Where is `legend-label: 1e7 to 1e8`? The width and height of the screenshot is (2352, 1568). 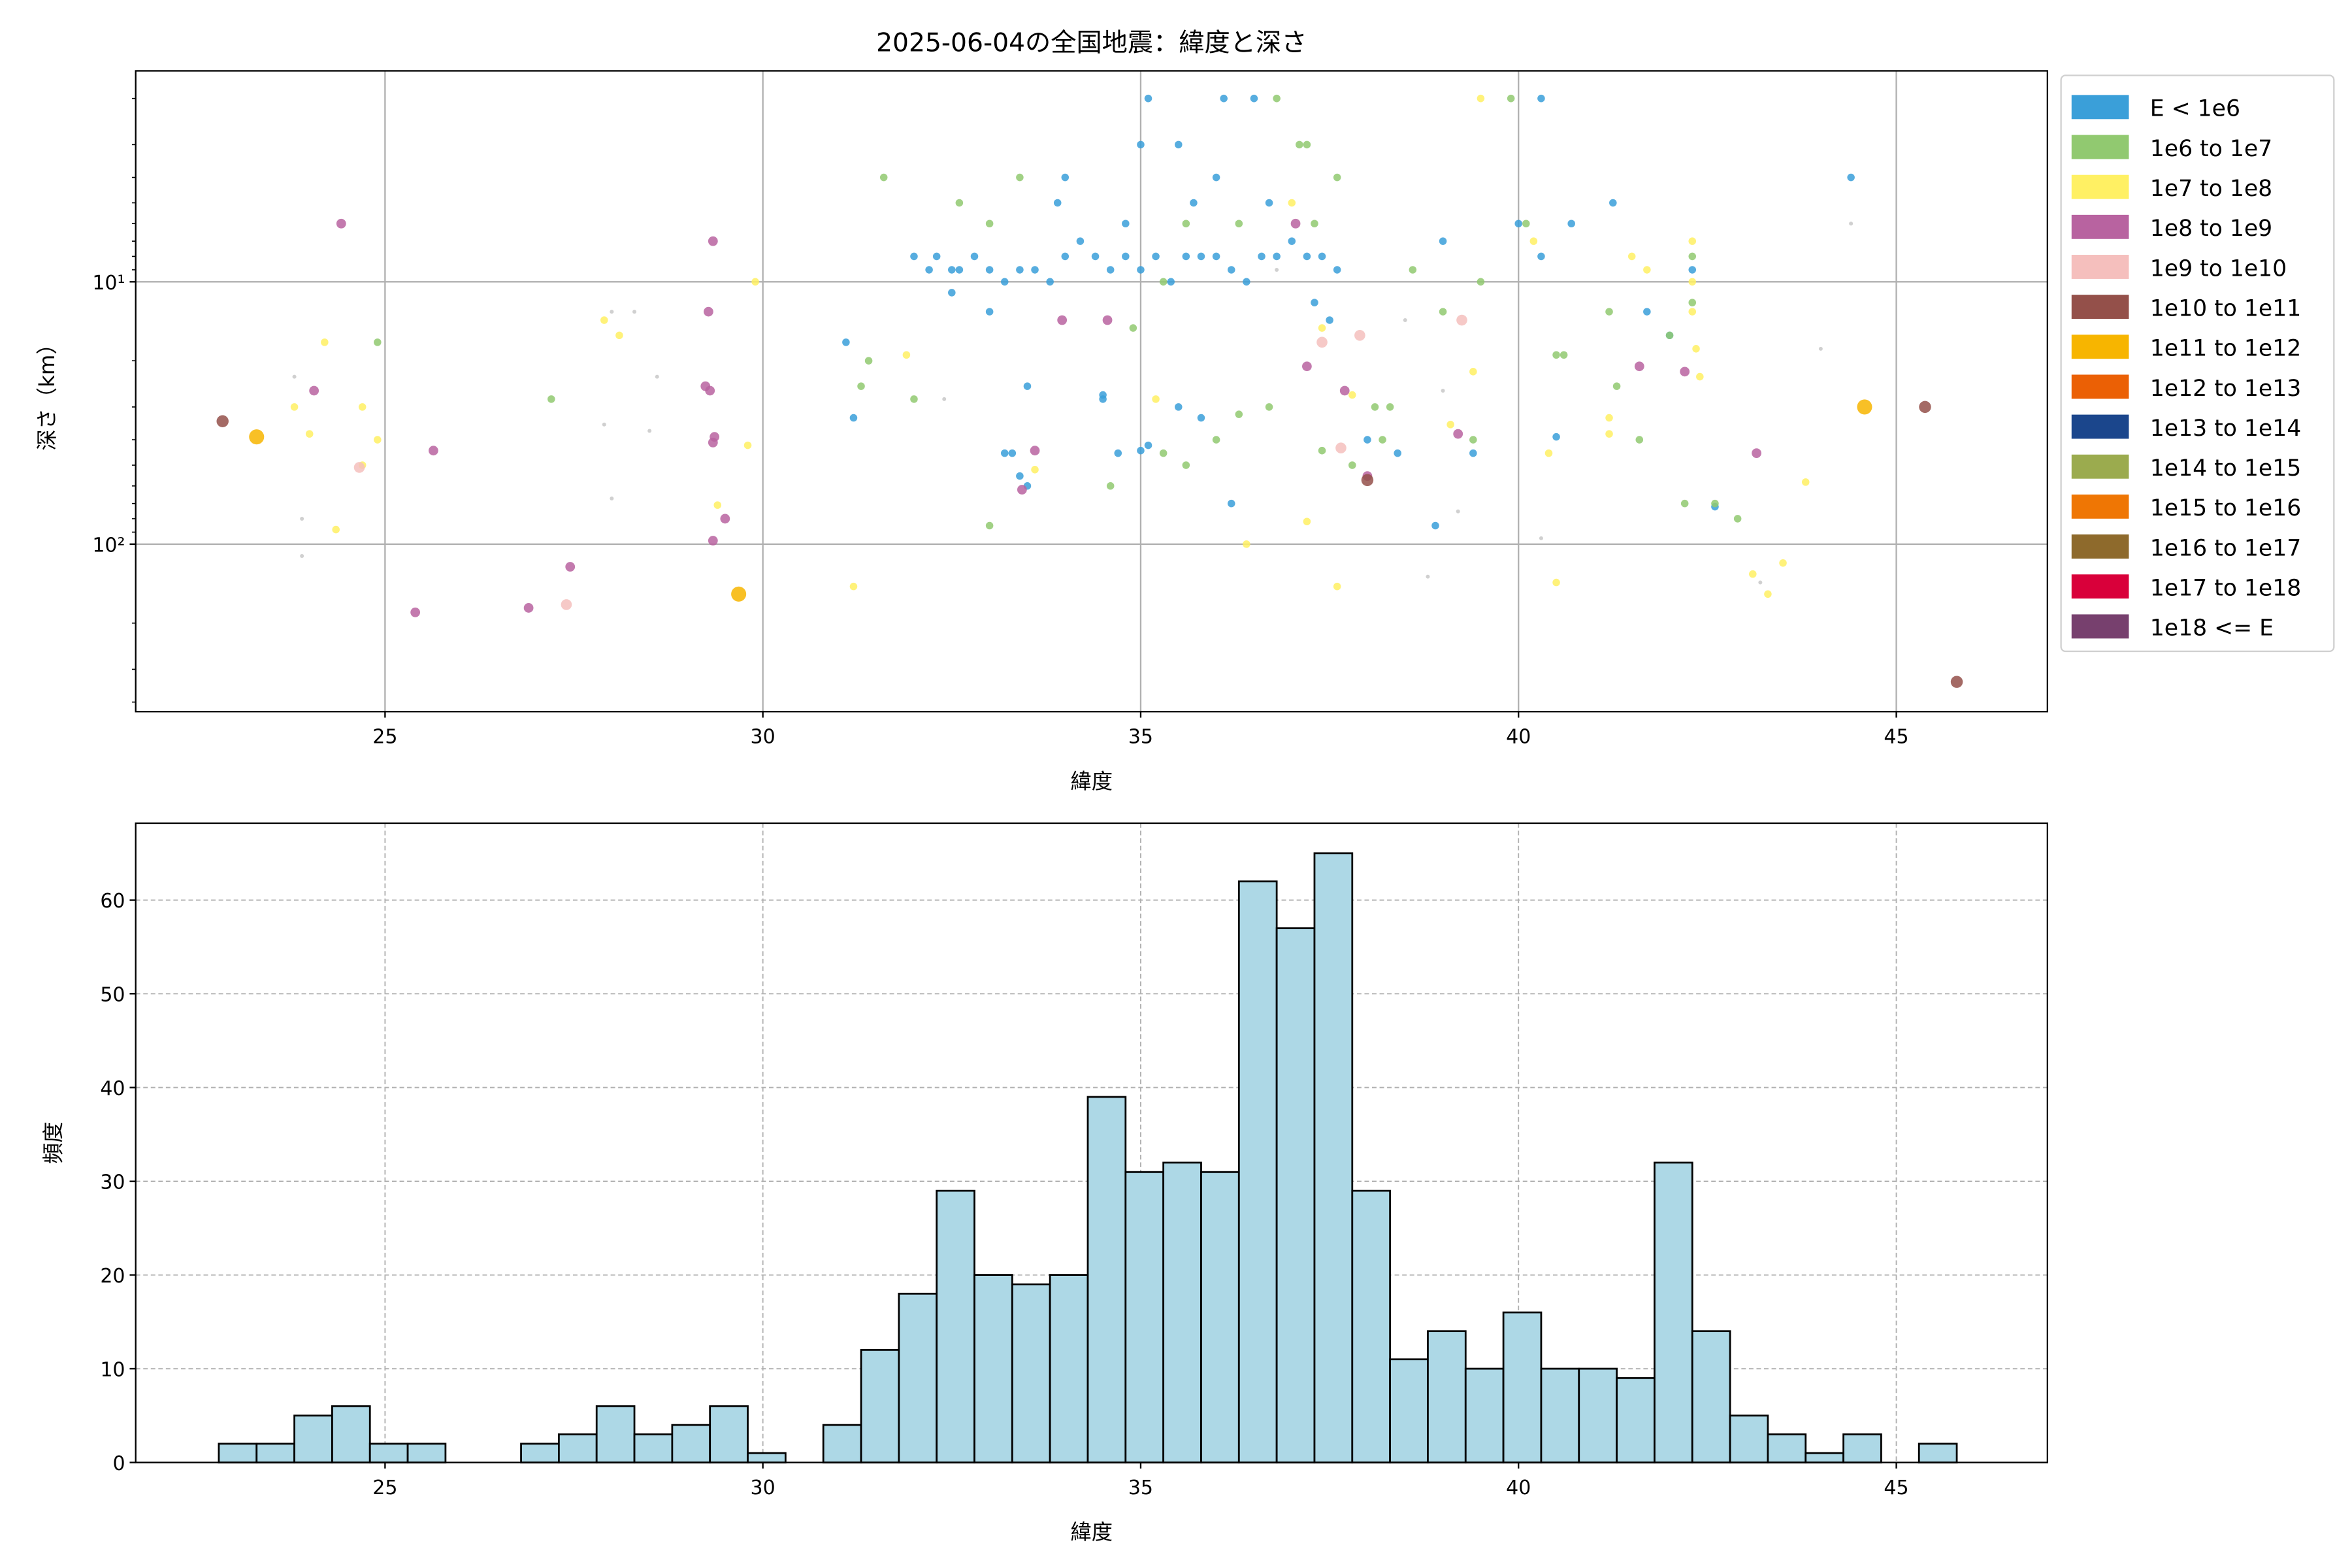 legend-label: 1e7 to 1e8 is located at coordinates (2211, 189).